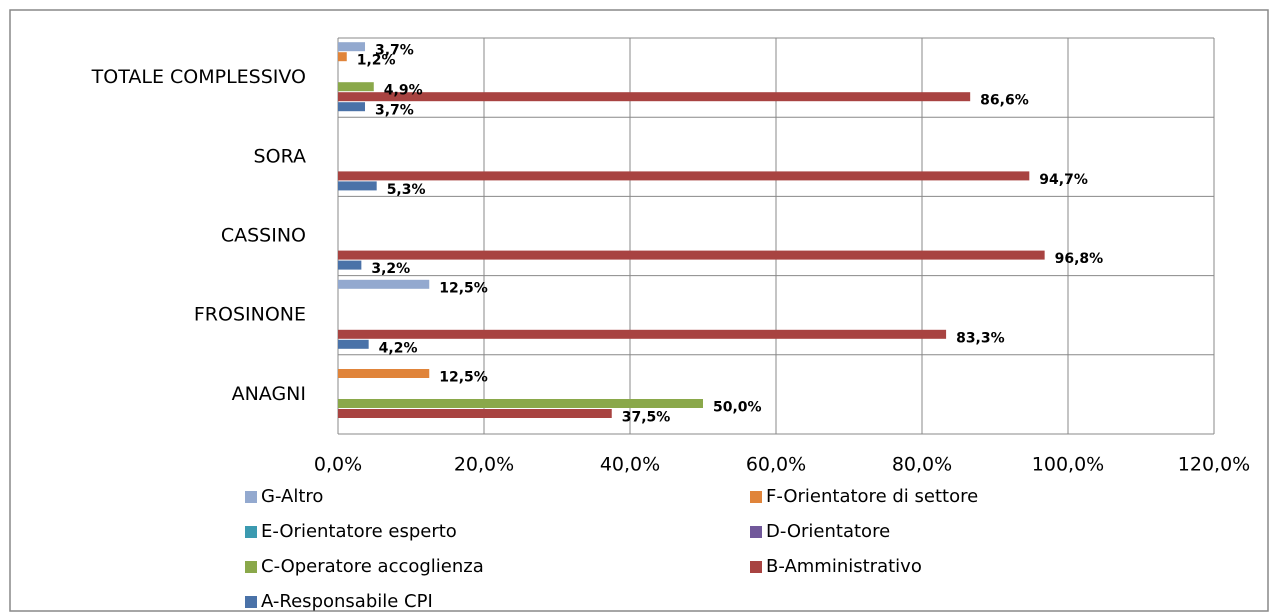 This screenshot has height=612, width=1279. Describe the element at coordinates (406, 190) in the screenshot. I see `value-label: 5,3%` at that location.